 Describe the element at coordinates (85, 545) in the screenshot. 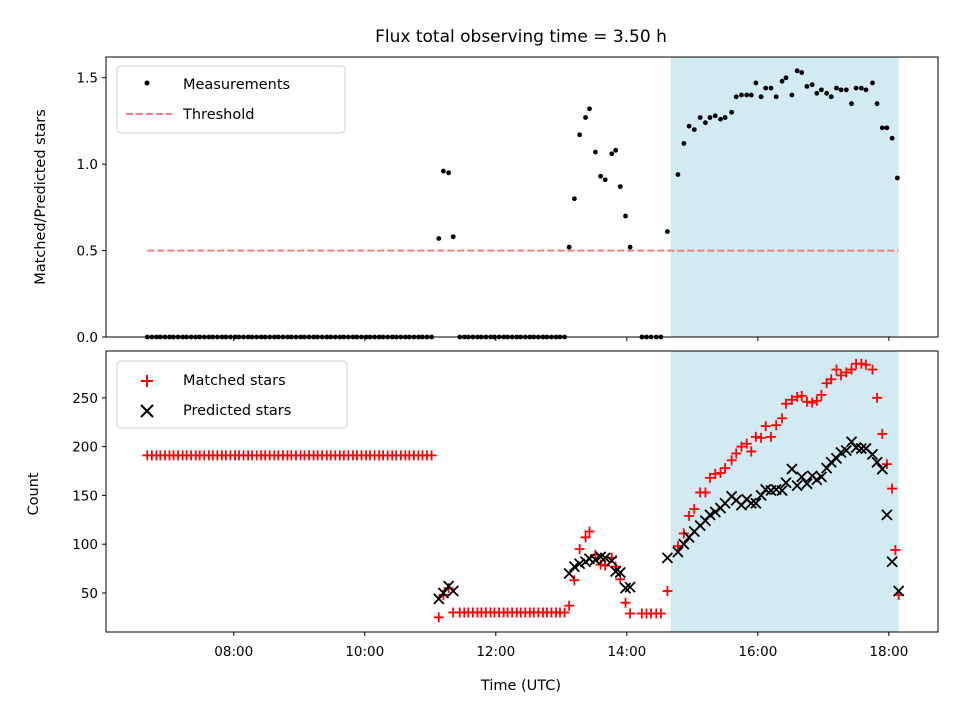

I see `bottom-y-tick-label: 100` at that location.